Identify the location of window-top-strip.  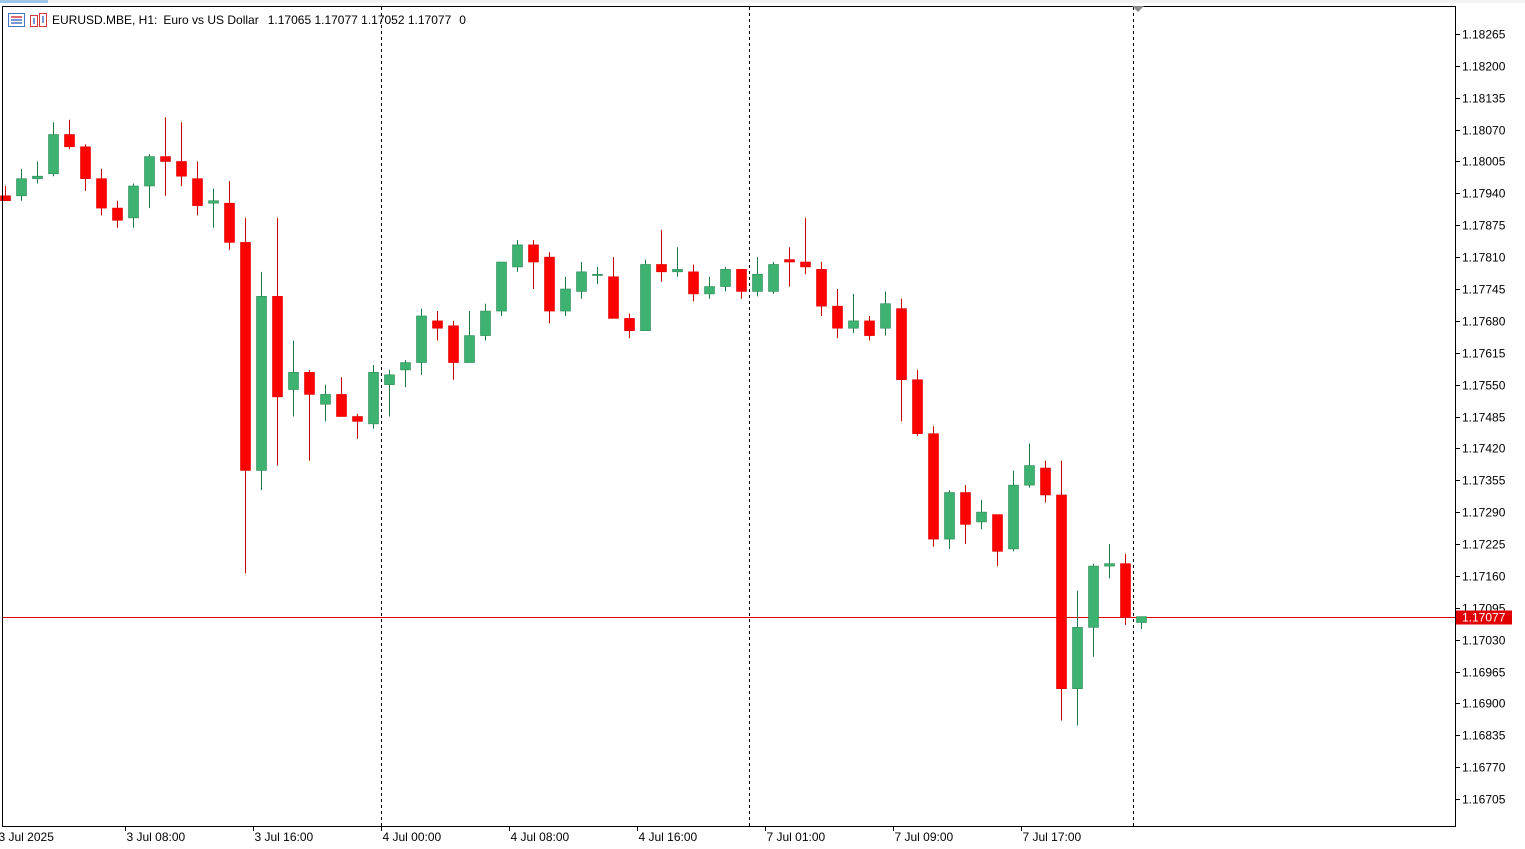
(762, 1).